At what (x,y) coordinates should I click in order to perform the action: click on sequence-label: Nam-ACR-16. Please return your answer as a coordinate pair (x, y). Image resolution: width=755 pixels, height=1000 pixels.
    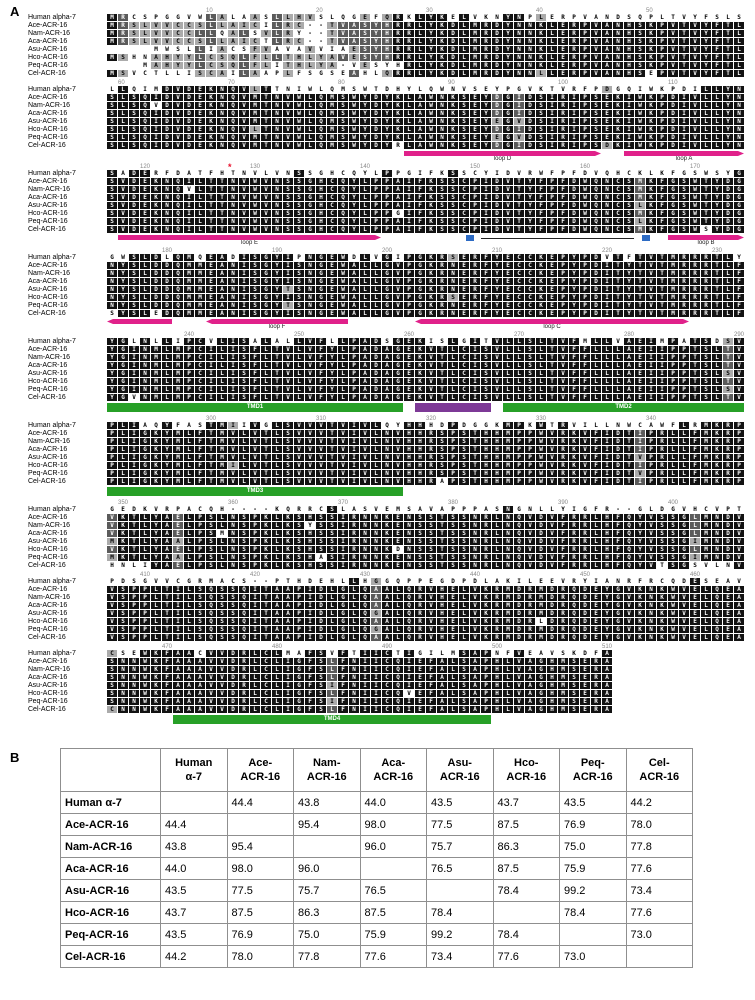
    Looking at the image, I should click on (49, 525).